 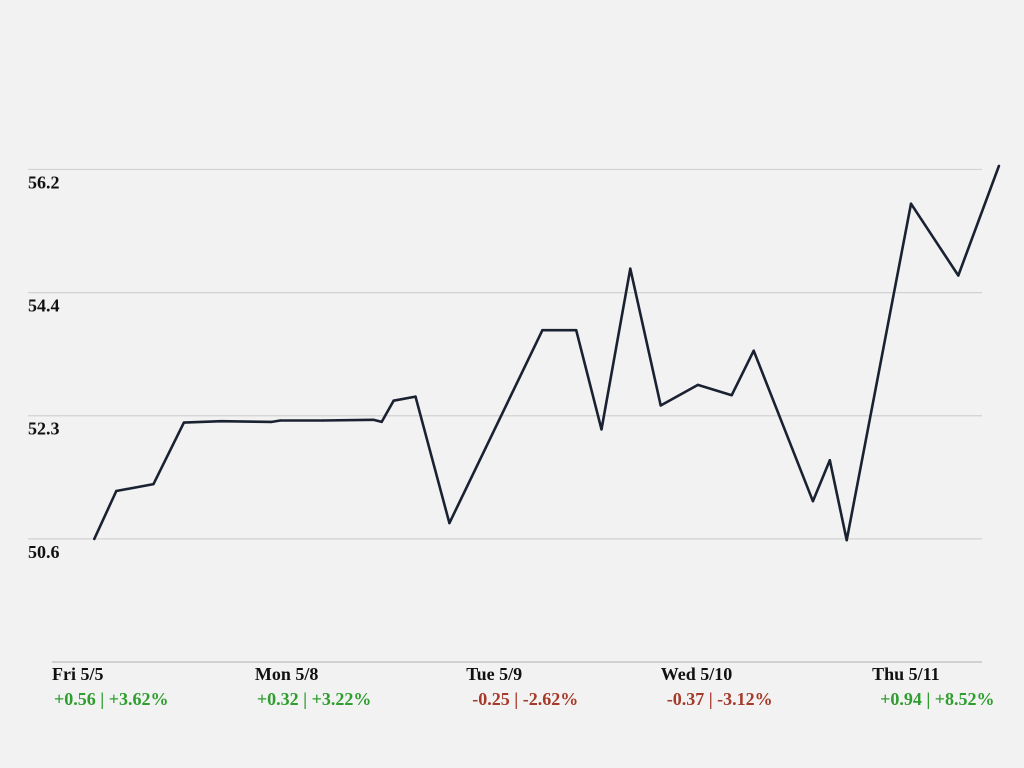 What do you see at coordinates (720, 699) in the screenshot?
I see `daily-change-label: -0.37 | -3.12%` at bounding box center [720, 699].